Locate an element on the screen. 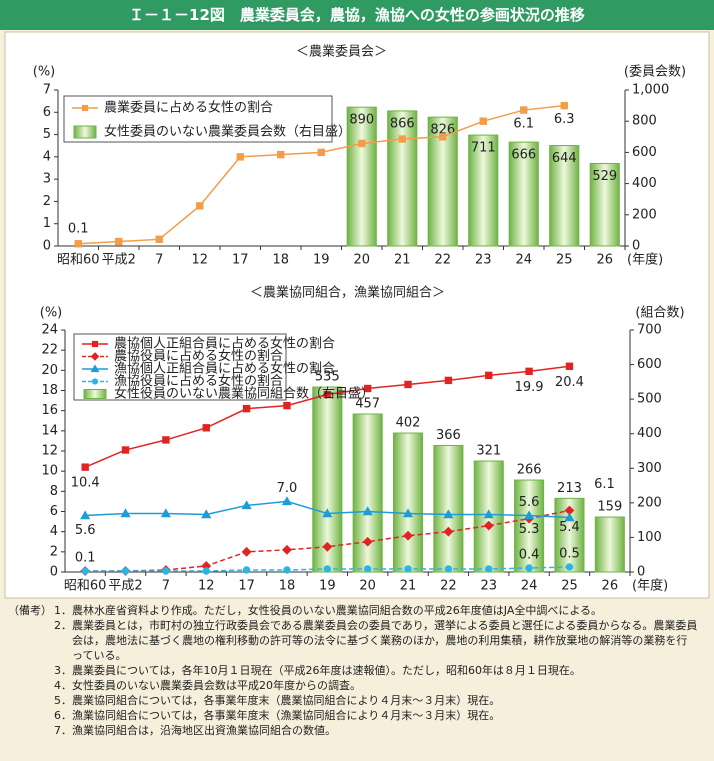 This screenshot has height=761, width=714. x-tick-label: 平成2 is located at coordinates (119, 260).